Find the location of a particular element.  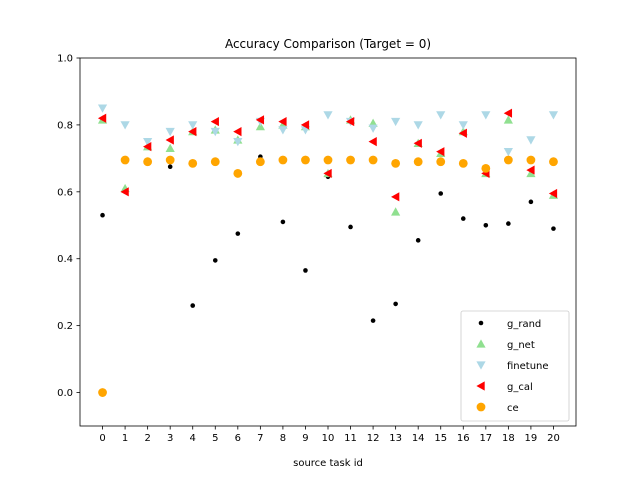

x-tick-label: 12 is located at coordinates (373, 438).